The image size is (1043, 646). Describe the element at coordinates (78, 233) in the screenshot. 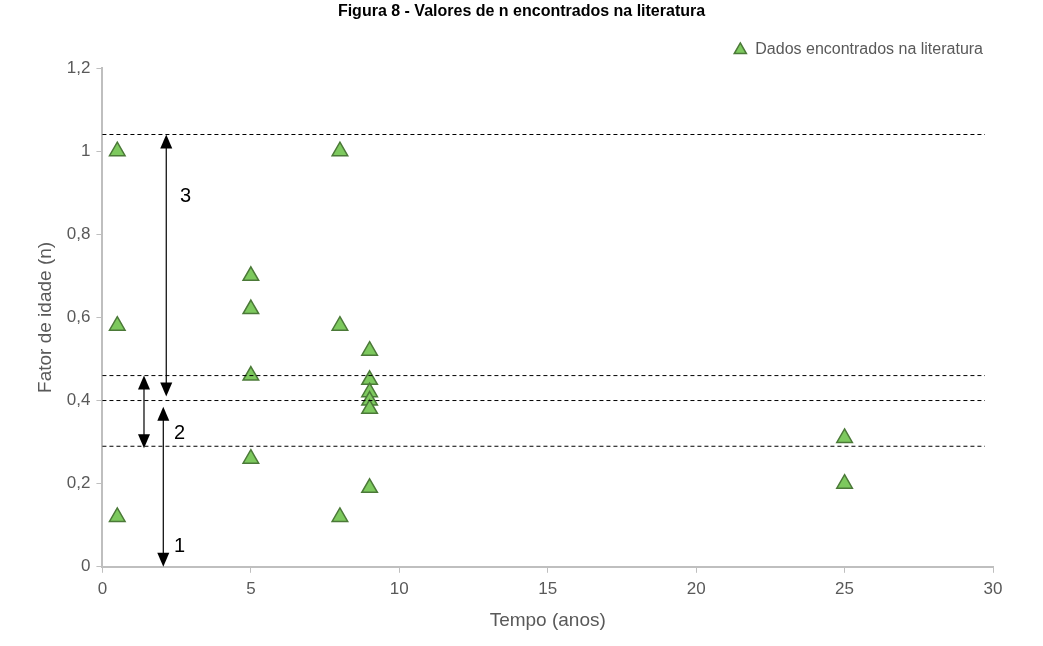

I see `y-tick-label: 0,8` at that location.